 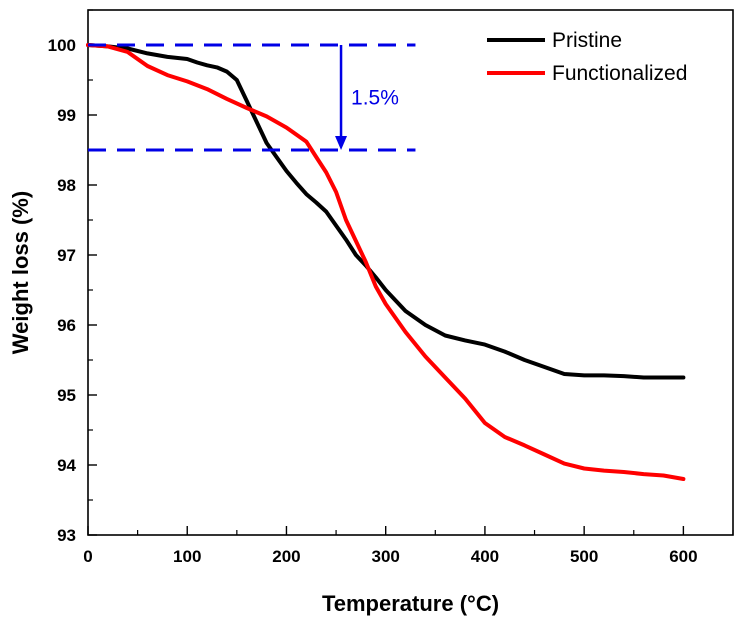 I want to click on y-axis: 93 94 95 96 97 98 99 100, so click(x=72, y=277).